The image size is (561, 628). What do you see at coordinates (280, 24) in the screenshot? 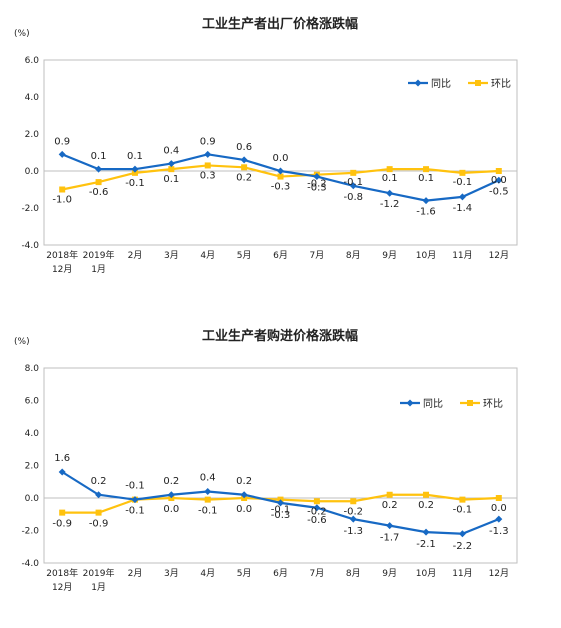
I see `chart-title: 工业生产者出厂价格涨跌幅` at bounding box center [280, 24].